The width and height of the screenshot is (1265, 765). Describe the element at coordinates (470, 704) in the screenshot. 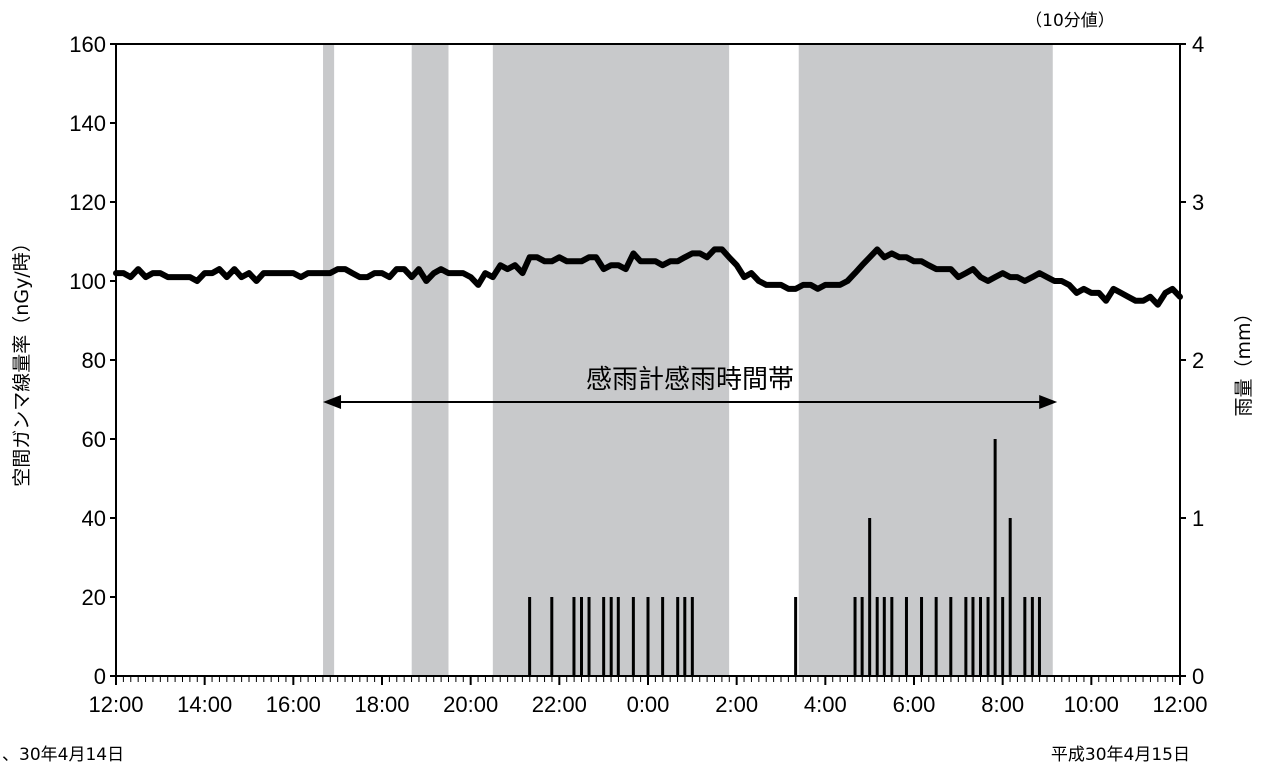

I see `x-tick-label: 20:00` at that location.